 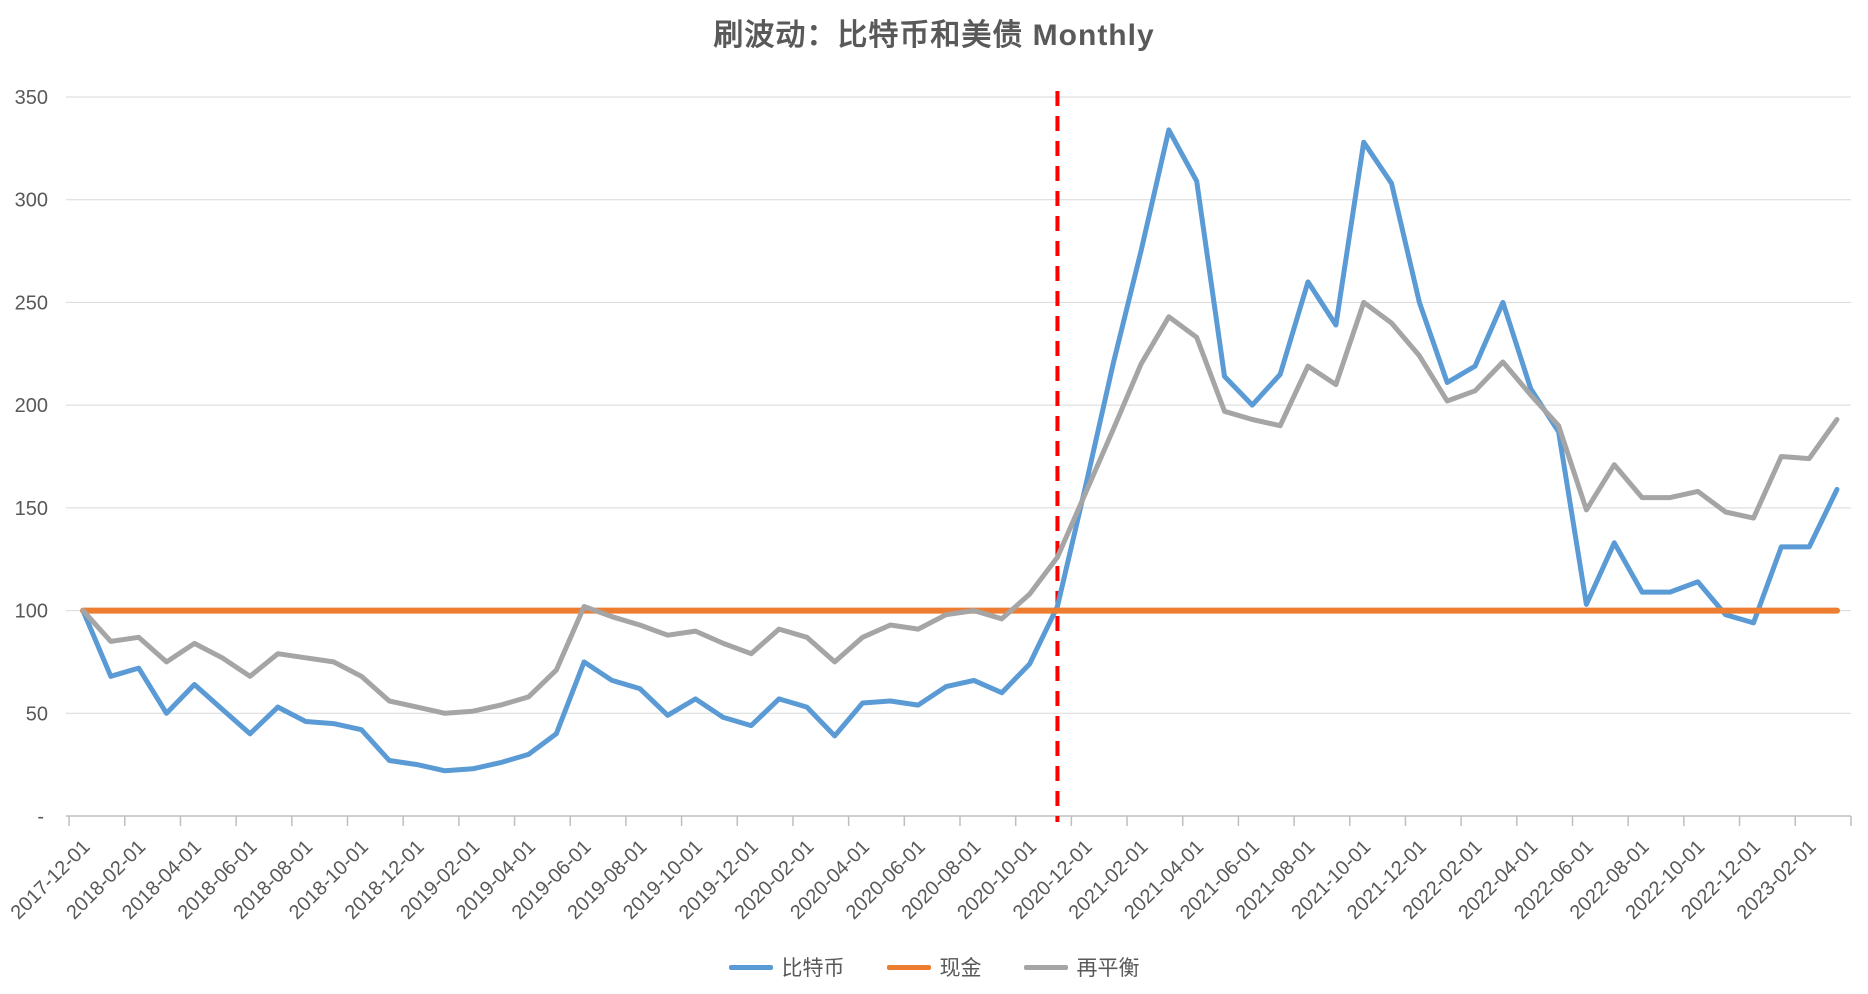 I want to click on legend-label-rebalance: 再平衡, so click(x=1108, y=968).